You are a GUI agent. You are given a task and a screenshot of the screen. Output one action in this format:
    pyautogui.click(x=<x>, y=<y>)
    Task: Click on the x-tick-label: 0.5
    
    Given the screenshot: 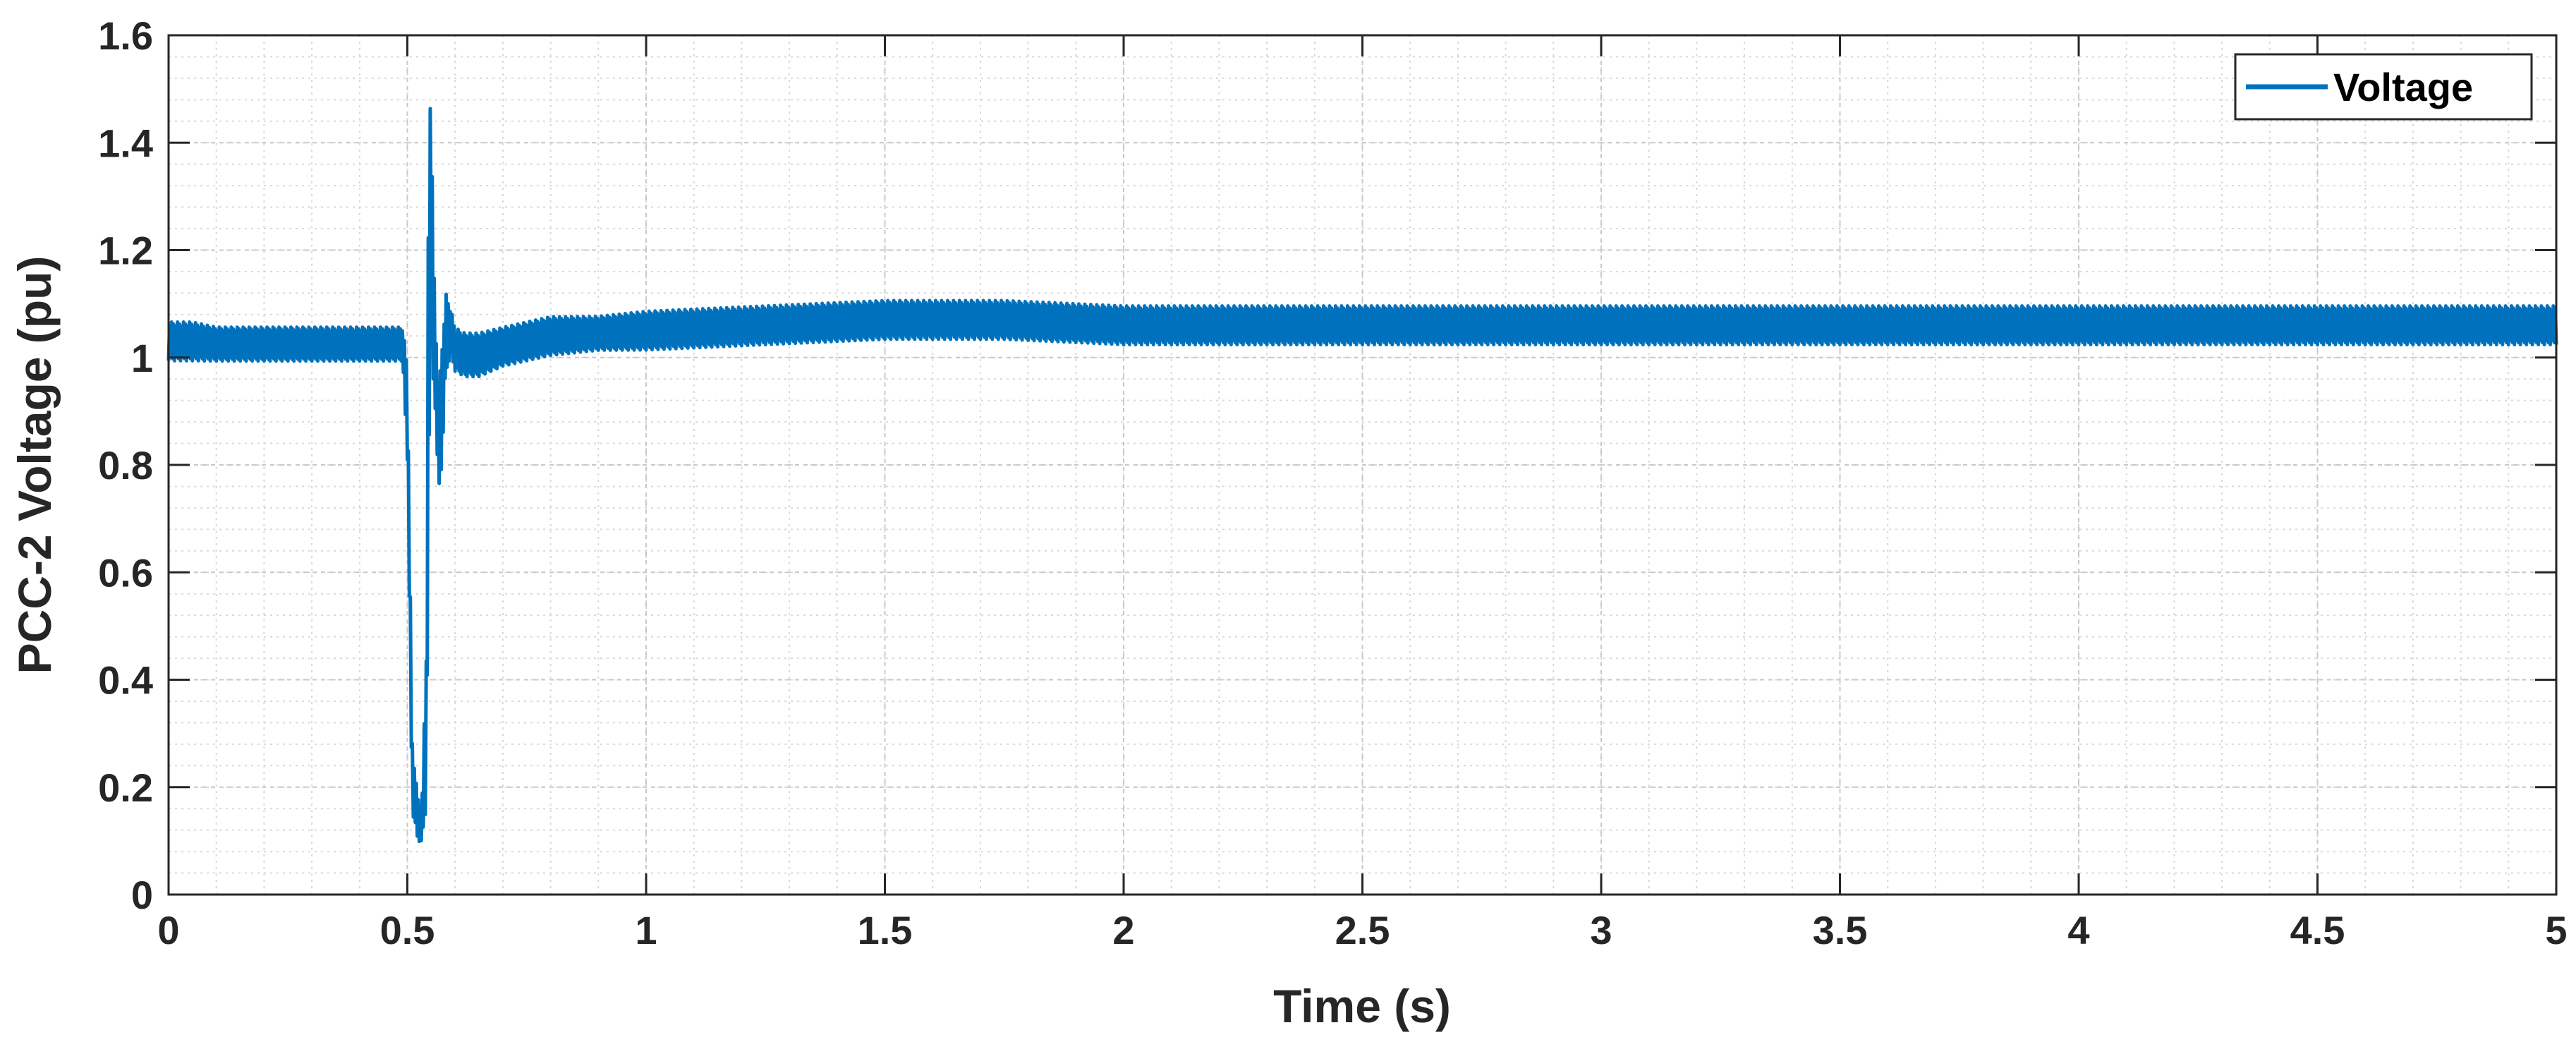 What is the action you would take?
    pyautogui.click(x=408, y=930)
    